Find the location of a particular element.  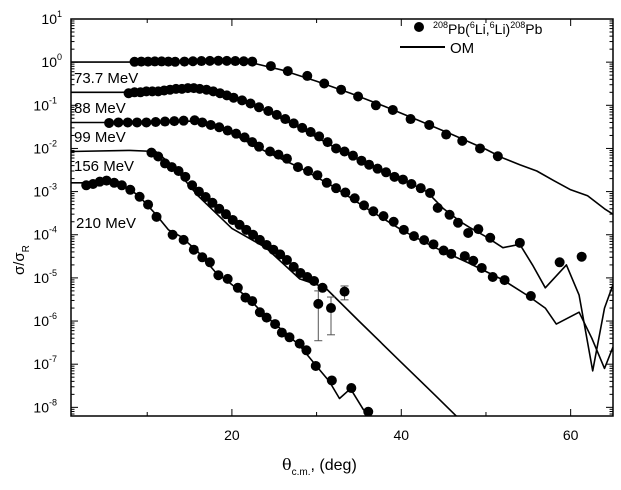

x-tick-label: 40 is located at coordinates (401, 435).